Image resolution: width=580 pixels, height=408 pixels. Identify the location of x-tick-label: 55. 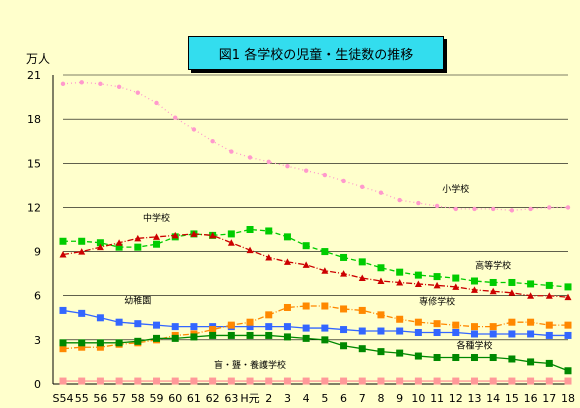
(82, 398).